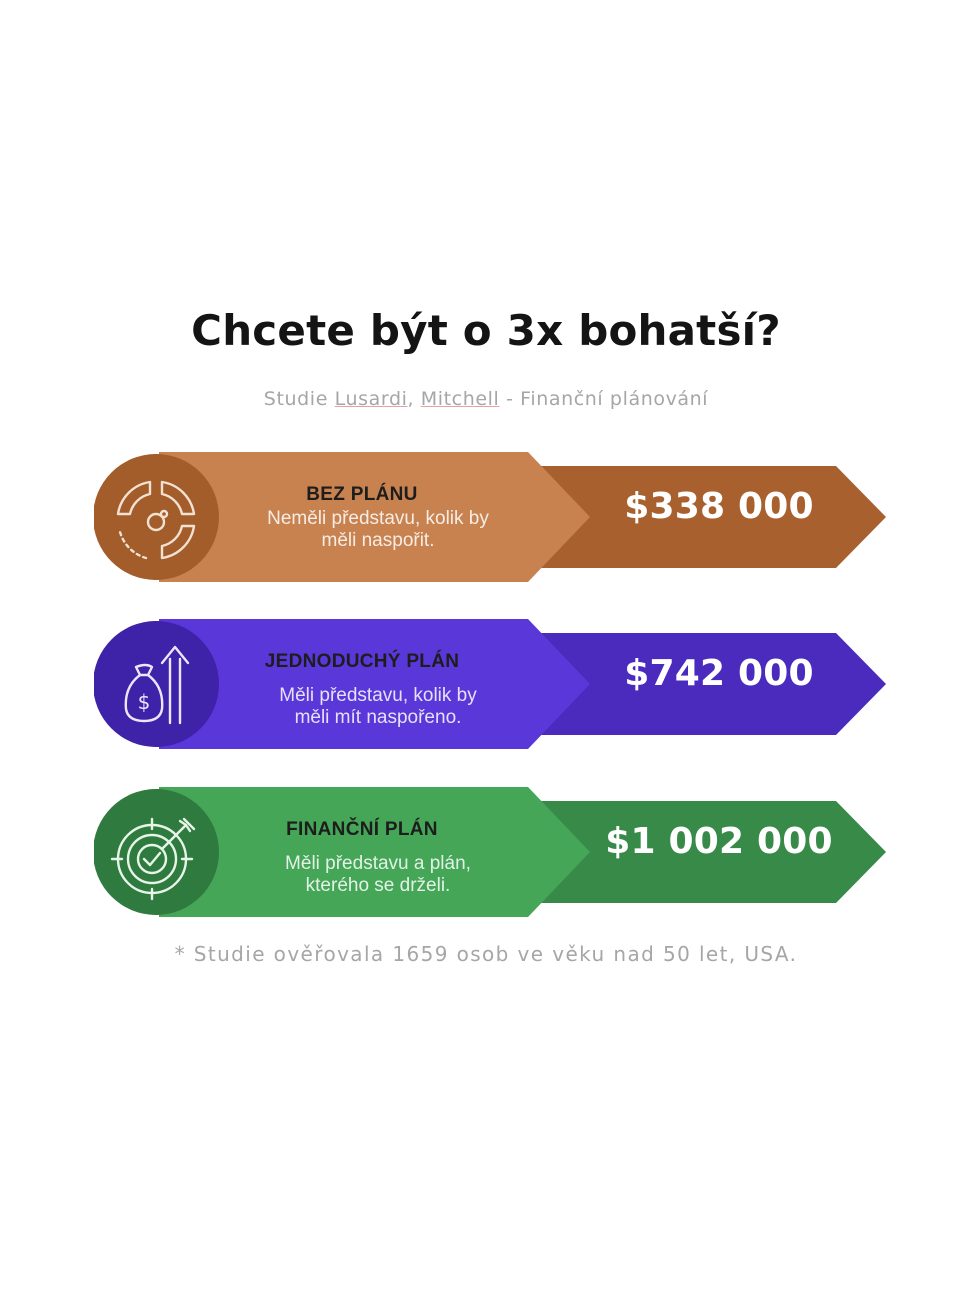 Image resolution: width=972 pixels, height=1314 pixels. What do you see at coordinates (362, 829) in the screenshot?
I see `plan-title: FINANČNÍ PLÁN` at bounding box center [362, 829].